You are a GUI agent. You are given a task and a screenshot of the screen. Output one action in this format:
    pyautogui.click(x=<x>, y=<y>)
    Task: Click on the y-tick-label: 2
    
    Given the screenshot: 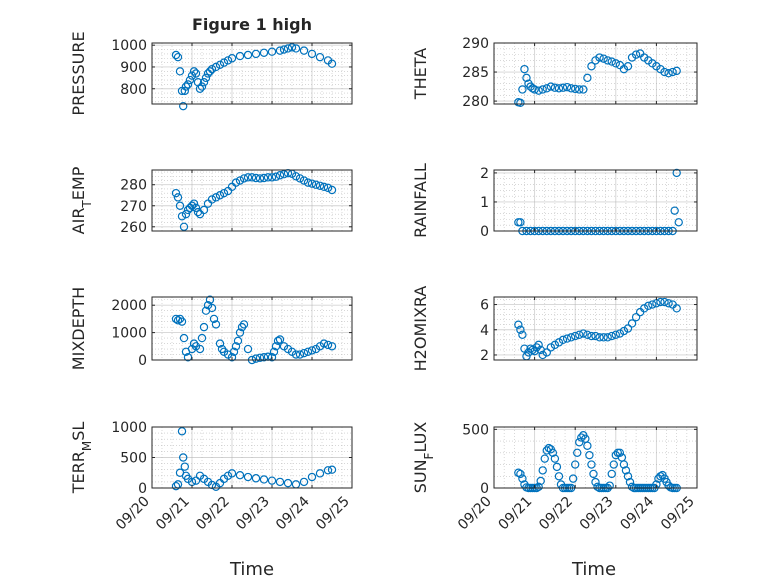 What is the action you would take?
    pyautogui.click(x=484, y=174)
    